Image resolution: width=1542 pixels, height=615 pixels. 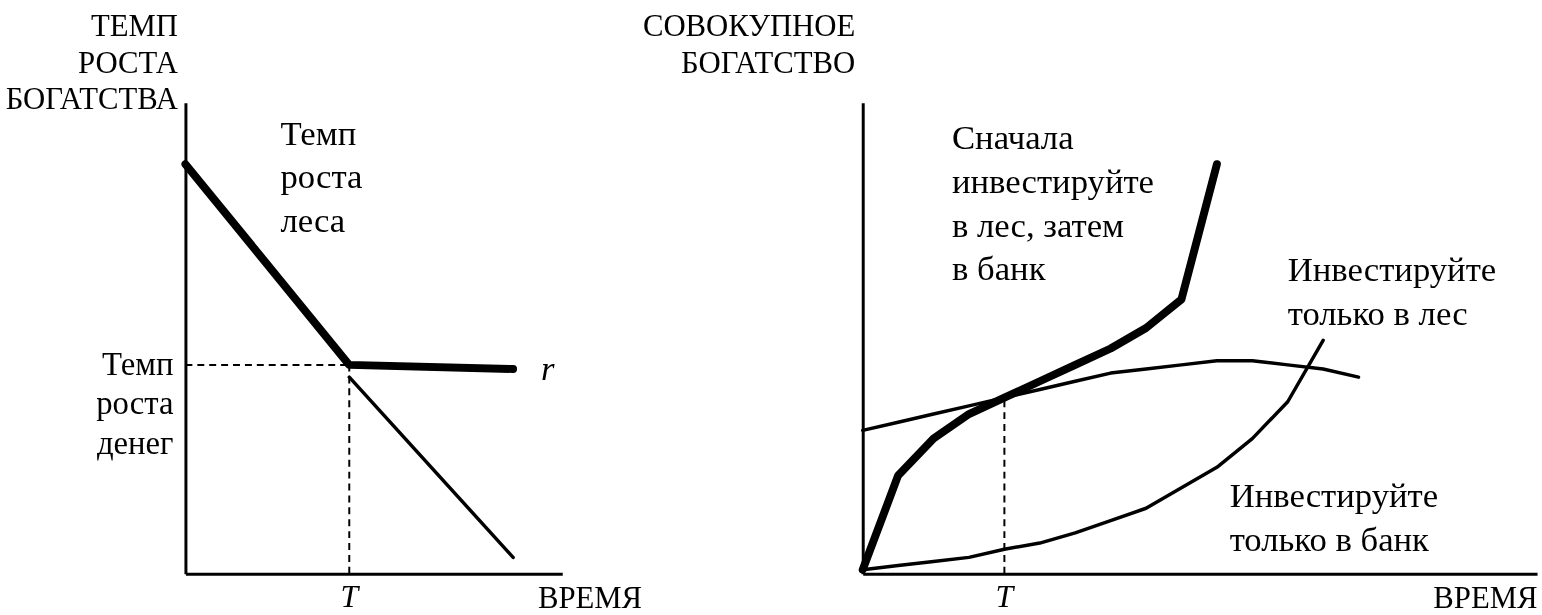 What do you see at coordinates (1053, 203) in the screenshot?
I see `annotation: Сначала инвестируйте в лес, затем в банк` at bounding box center [1053, 203].